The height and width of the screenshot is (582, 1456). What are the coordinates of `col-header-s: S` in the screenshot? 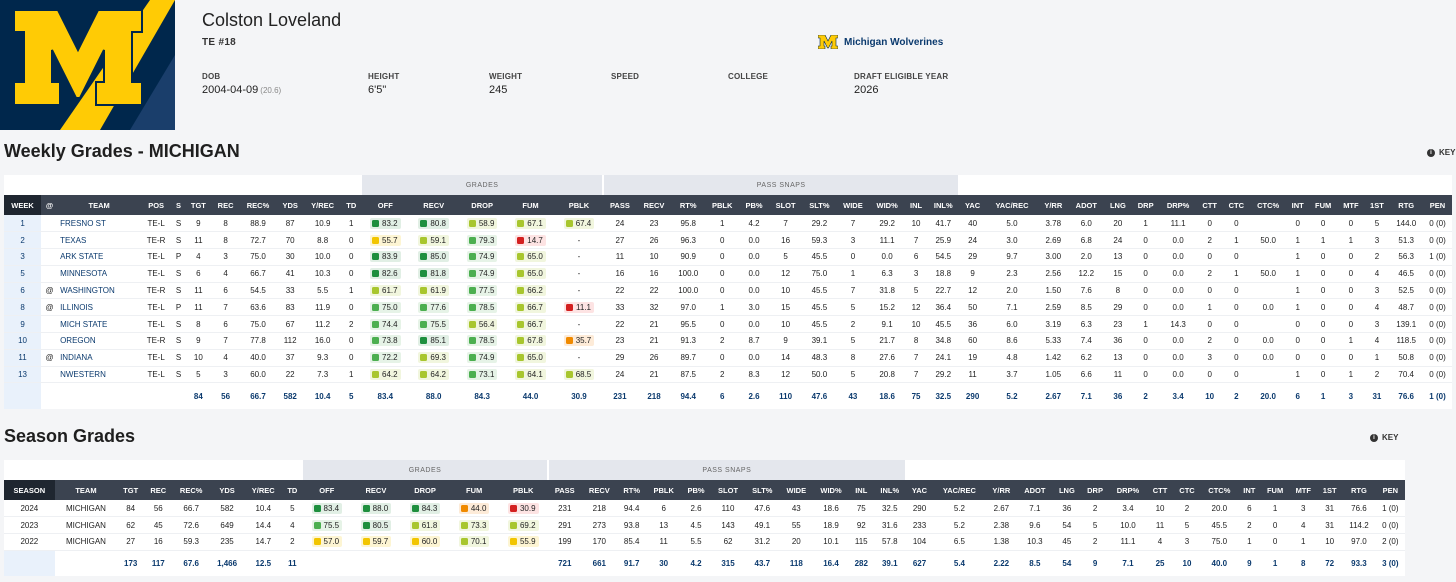 It's located at (179, 205).